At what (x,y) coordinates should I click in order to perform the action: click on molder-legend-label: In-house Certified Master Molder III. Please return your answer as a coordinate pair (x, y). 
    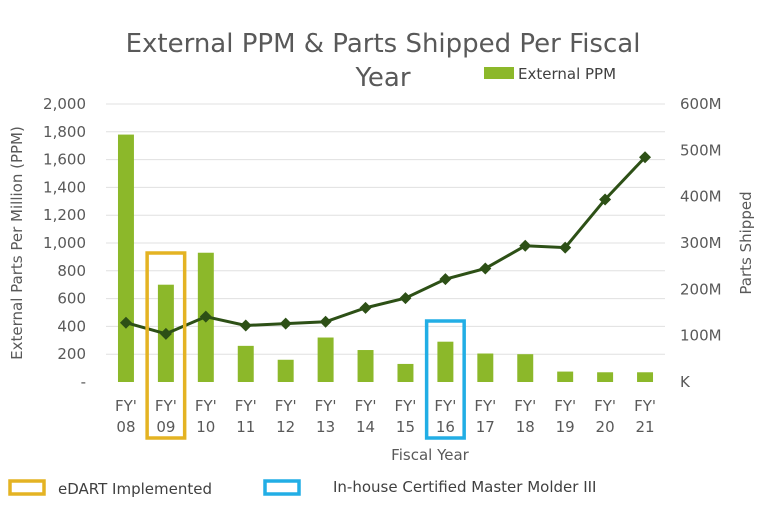
    Looking at the image, I should click on (464, 487).